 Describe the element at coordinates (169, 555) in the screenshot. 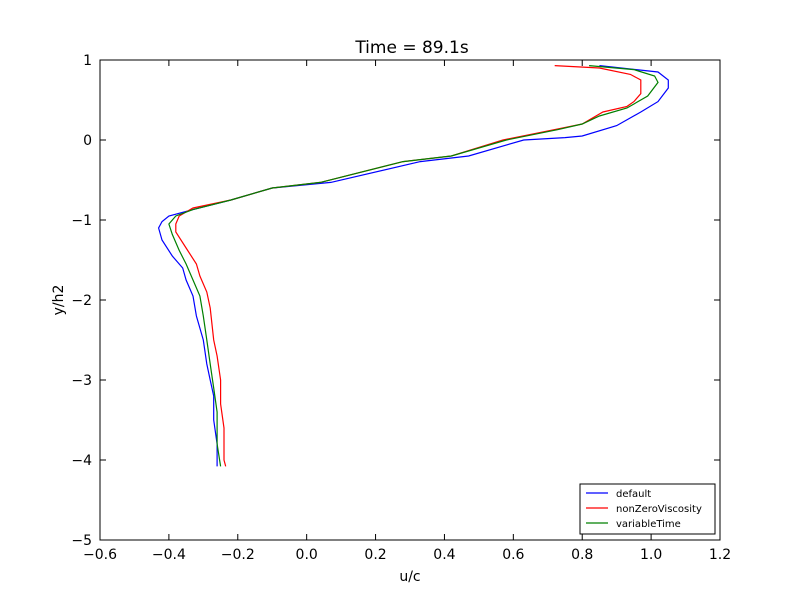

I see `x-tick-label: −0.4` at that location.